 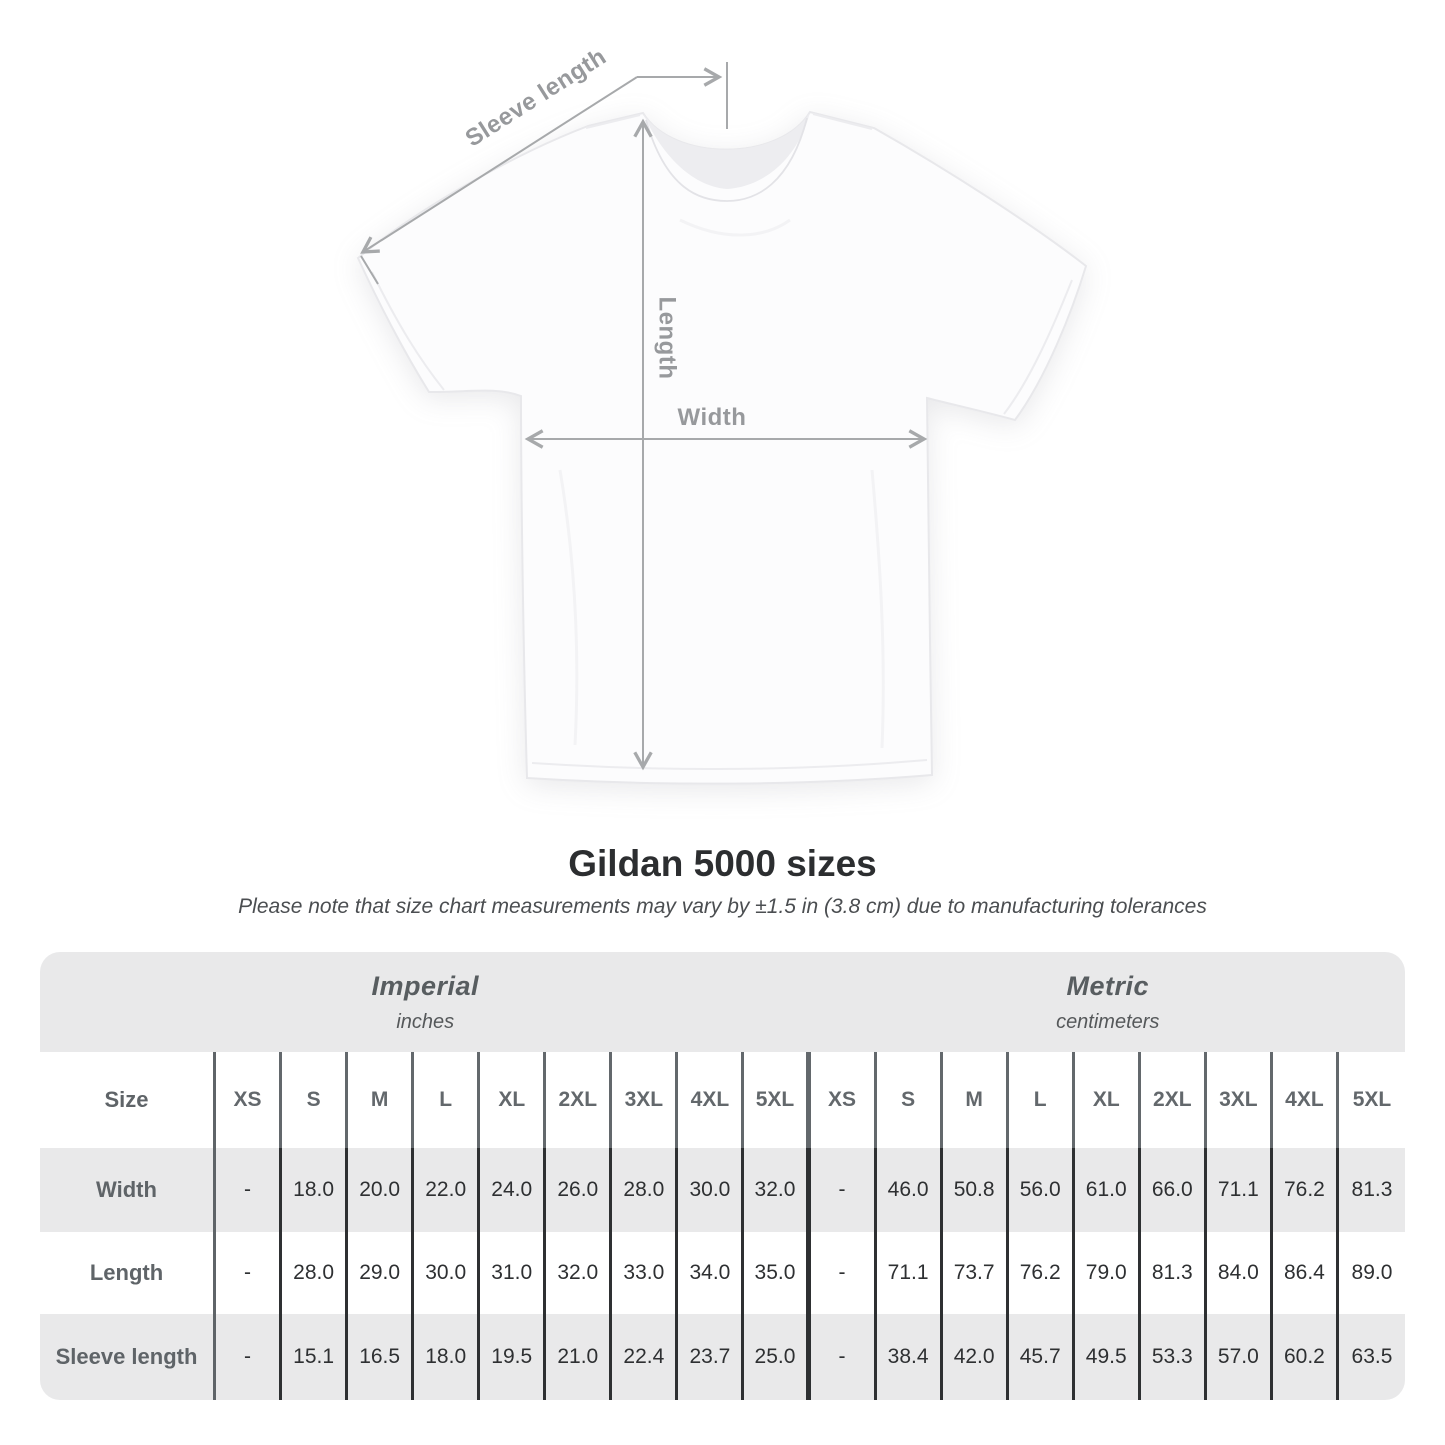 I want to click on row-label: Sleeve length, so click(x=128, y=1357).